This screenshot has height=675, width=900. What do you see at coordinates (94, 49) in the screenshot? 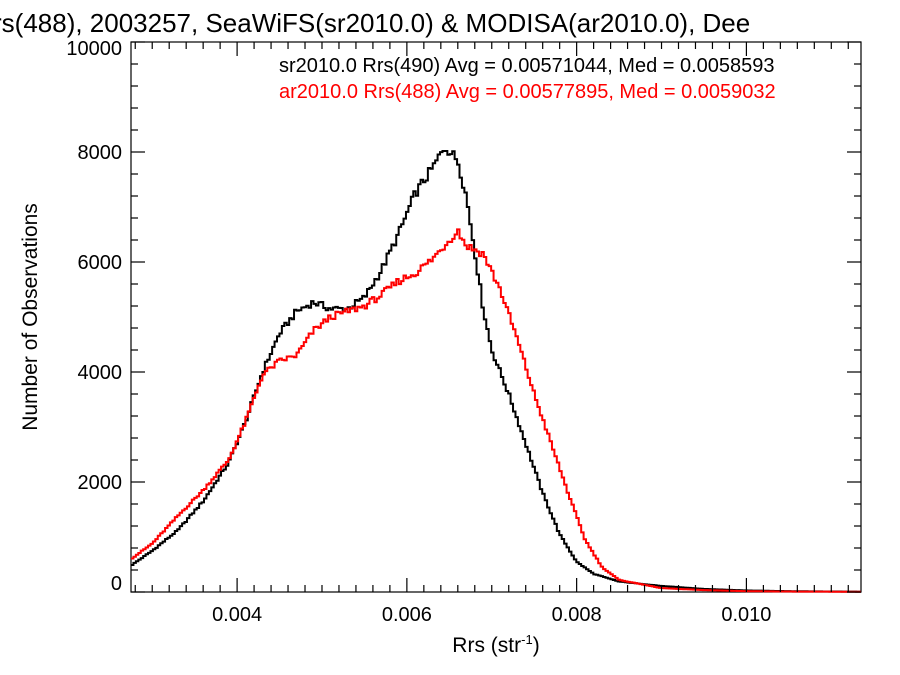
I see `y-tick-label: 10000` at bounding box center [94, 49].